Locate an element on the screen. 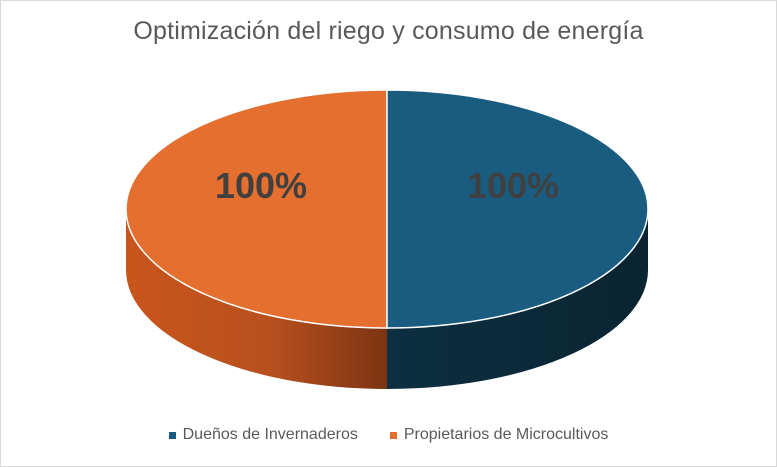 The width and height of the screenshot is (777, 467). legend-swatch-duenos is located at coordinates (172, 435).